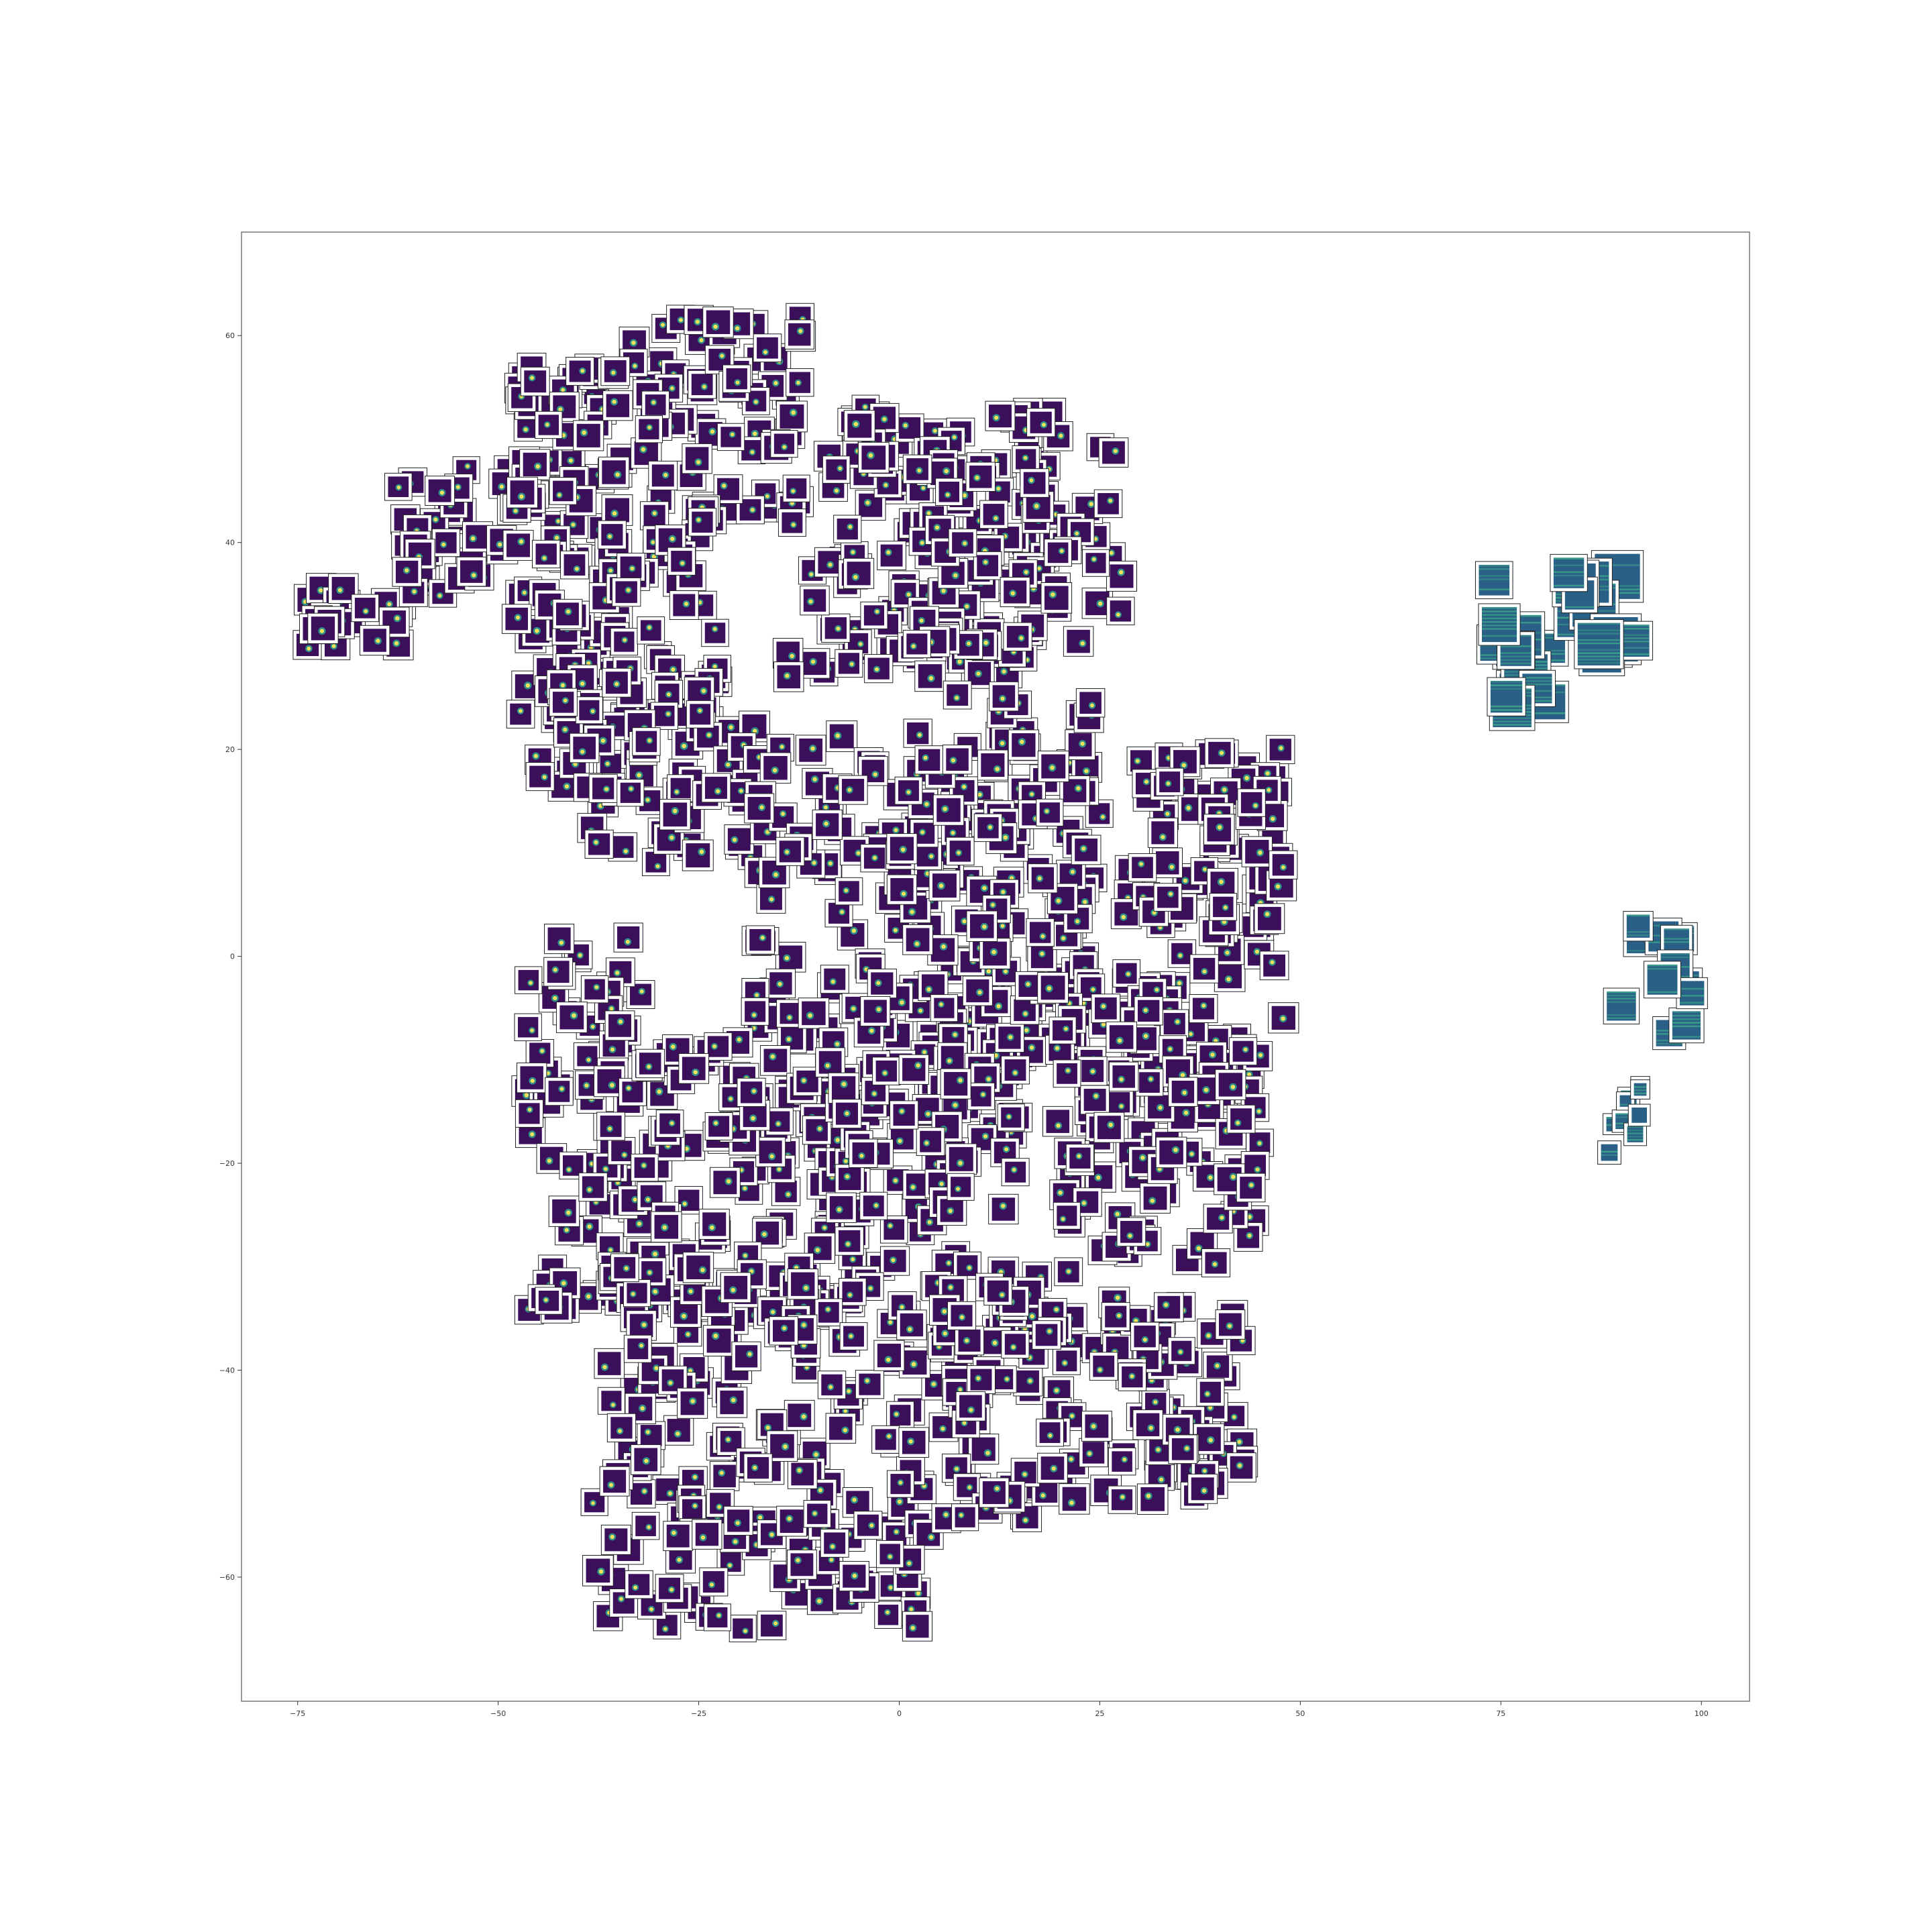 This screenshot has width=1932, height=1932. Describe the element at coordinates (230, 956) in the screenshot. I see `y-axis: 60 40 20 0 −20 −40 −60` at that location.